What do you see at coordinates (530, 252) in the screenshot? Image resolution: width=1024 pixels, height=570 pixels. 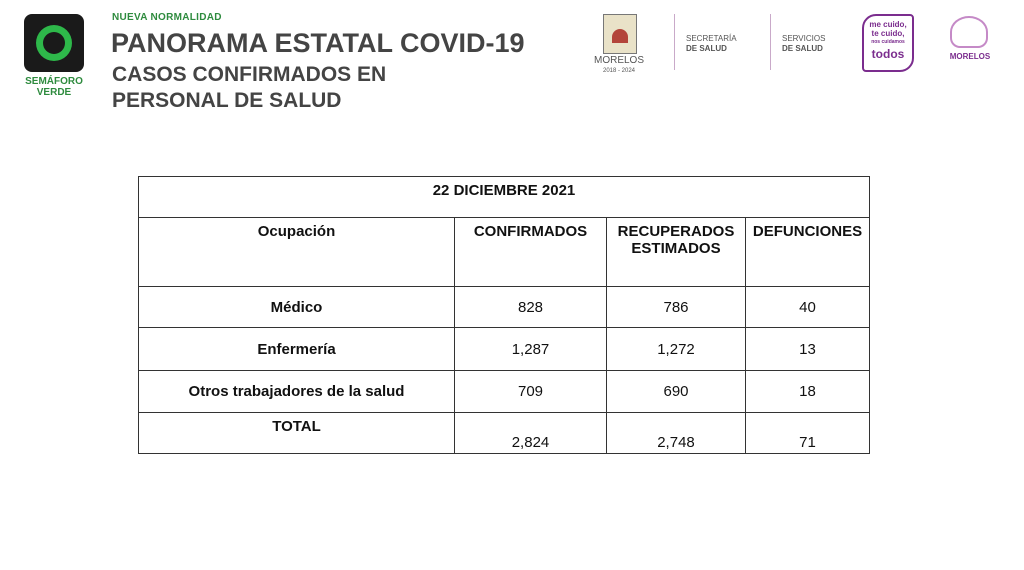 I see `column-header: CONFIRMADOS` at bounding box center [530, 252].